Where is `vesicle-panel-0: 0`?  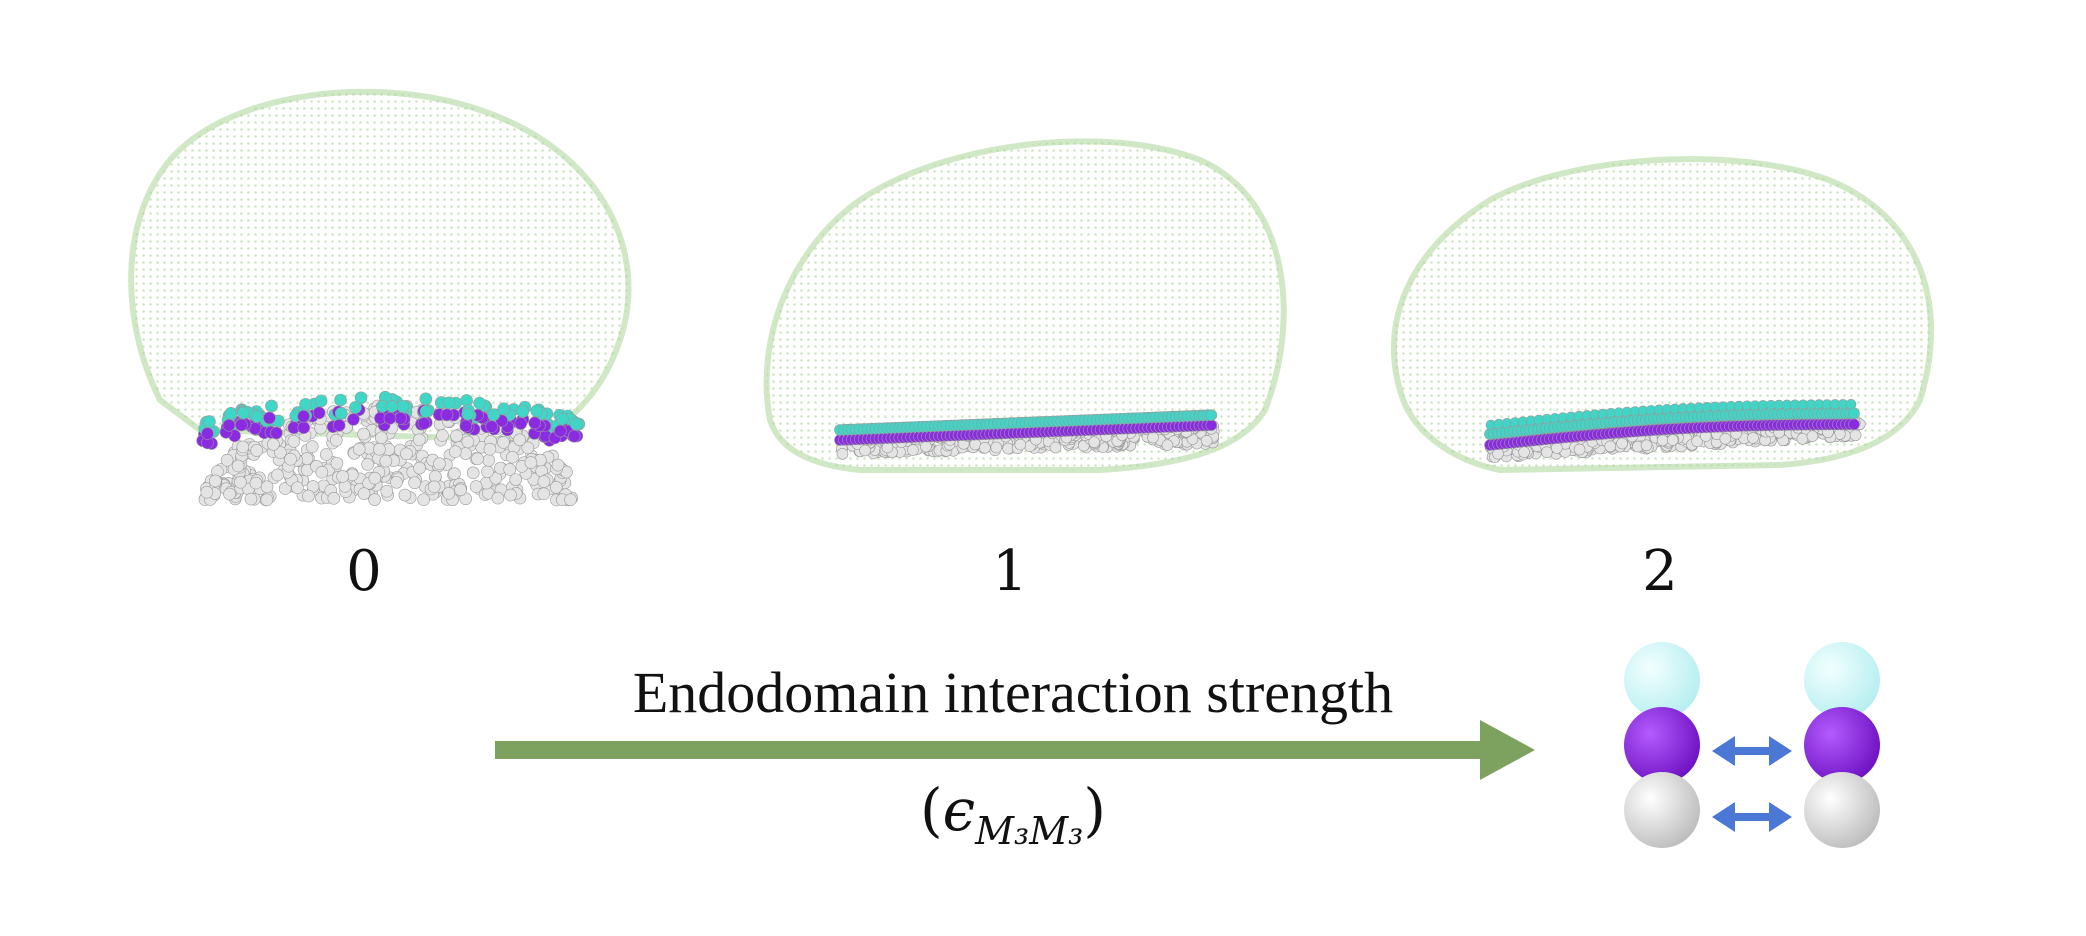
vesicle-panel-0: 0 is located at coordinates (380, 346).